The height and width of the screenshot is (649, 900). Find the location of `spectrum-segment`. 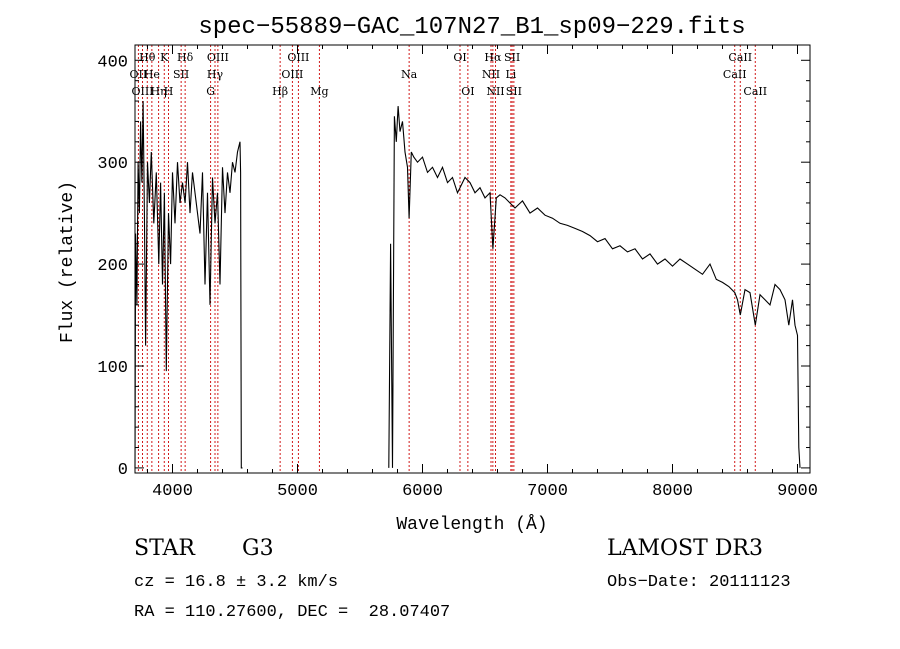

spectrum-segment is located at coordinates (188, 284).